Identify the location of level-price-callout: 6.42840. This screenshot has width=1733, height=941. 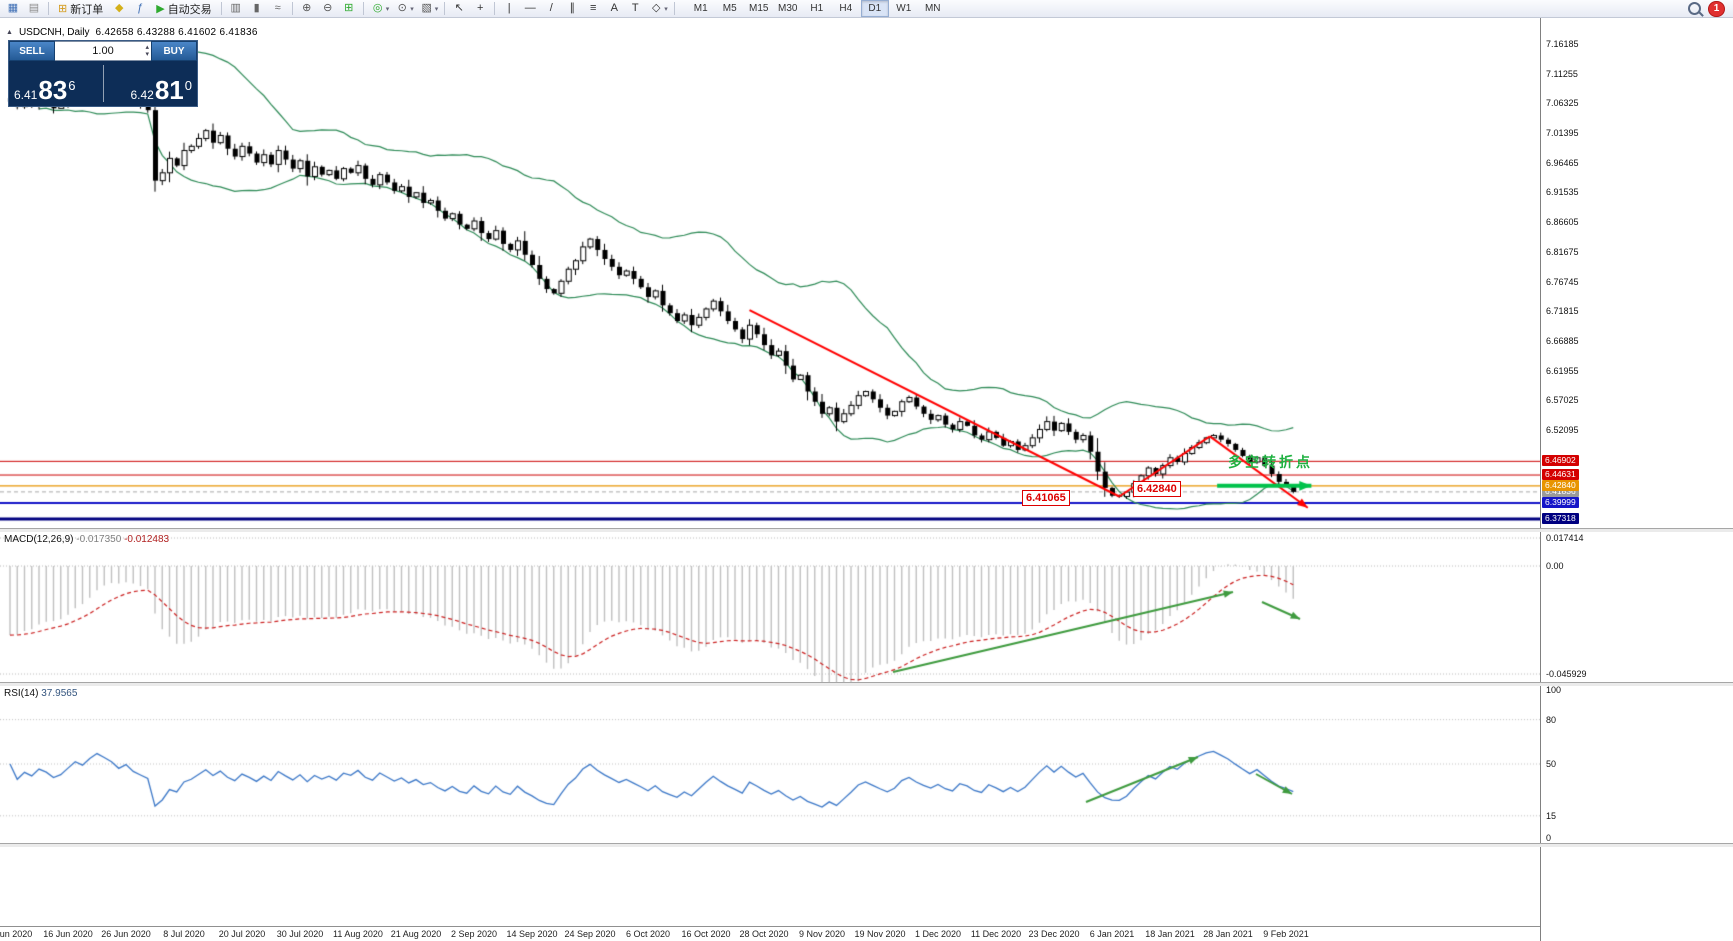
(1157, 489).